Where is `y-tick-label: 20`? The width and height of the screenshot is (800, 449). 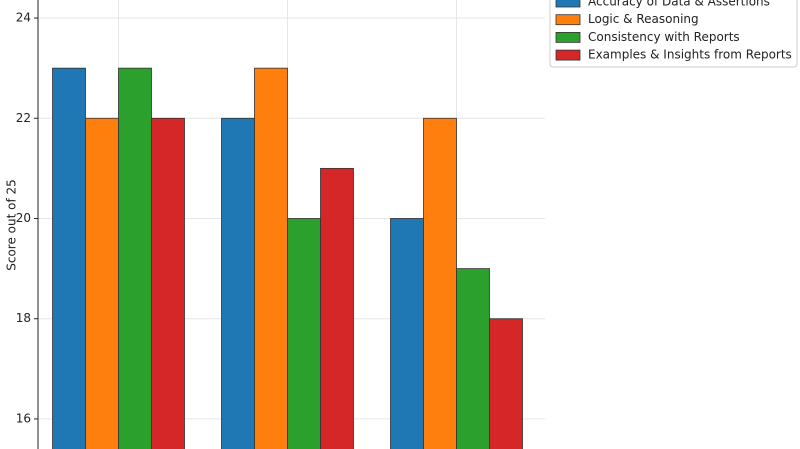
y-tick-label: 20 is located at coordinates (23, 218).